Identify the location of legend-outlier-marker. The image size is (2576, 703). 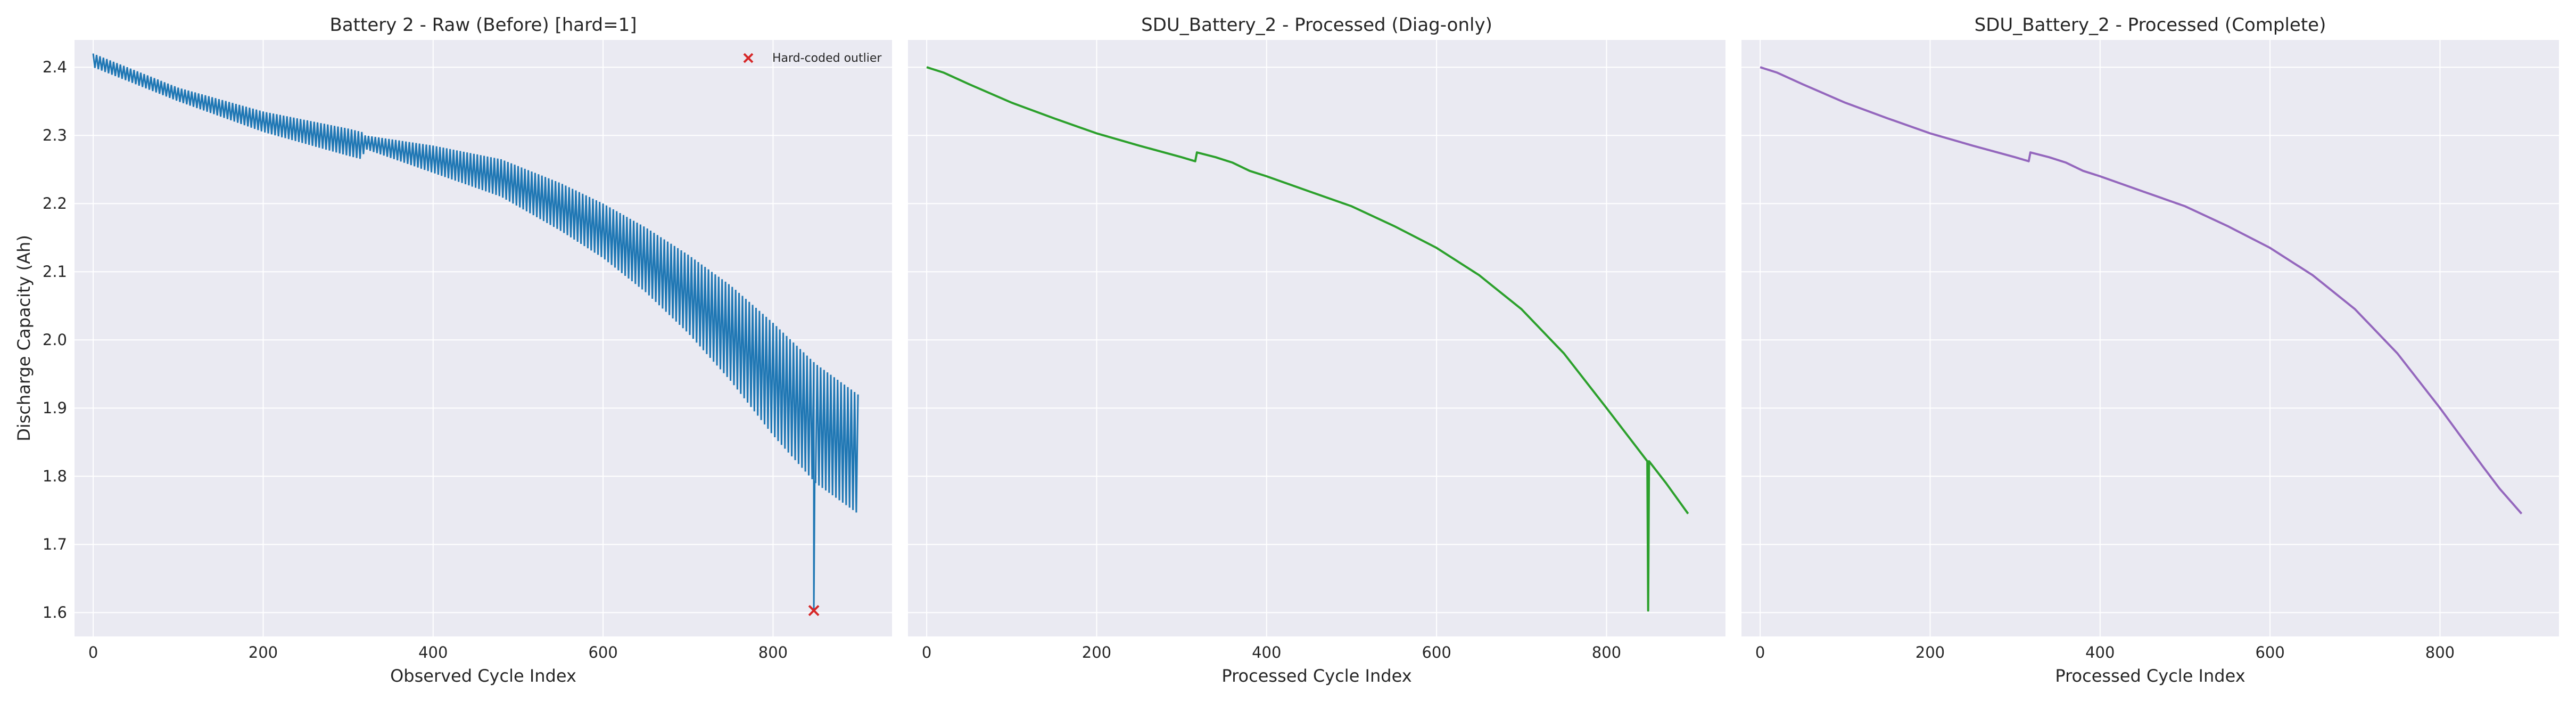
(748, 58).